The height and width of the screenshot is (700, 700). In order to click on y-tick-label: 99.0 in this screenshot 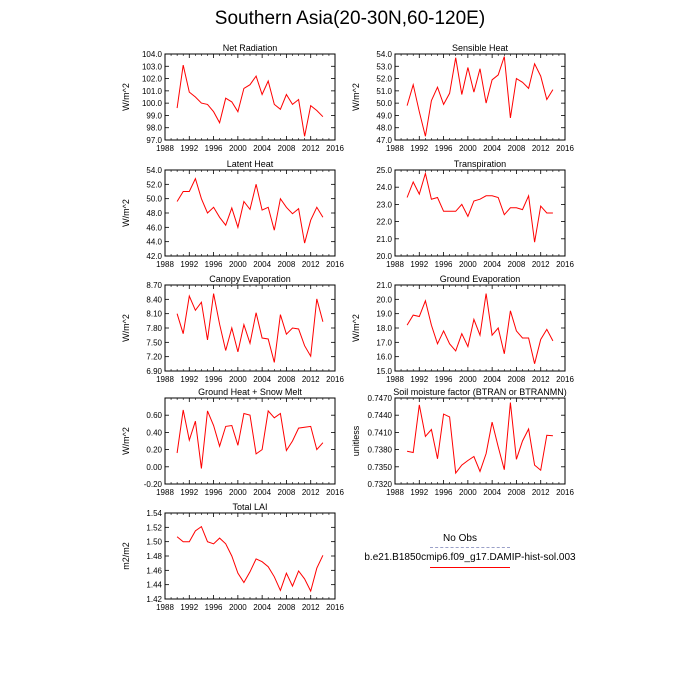, I will do `click(154, 115)`.